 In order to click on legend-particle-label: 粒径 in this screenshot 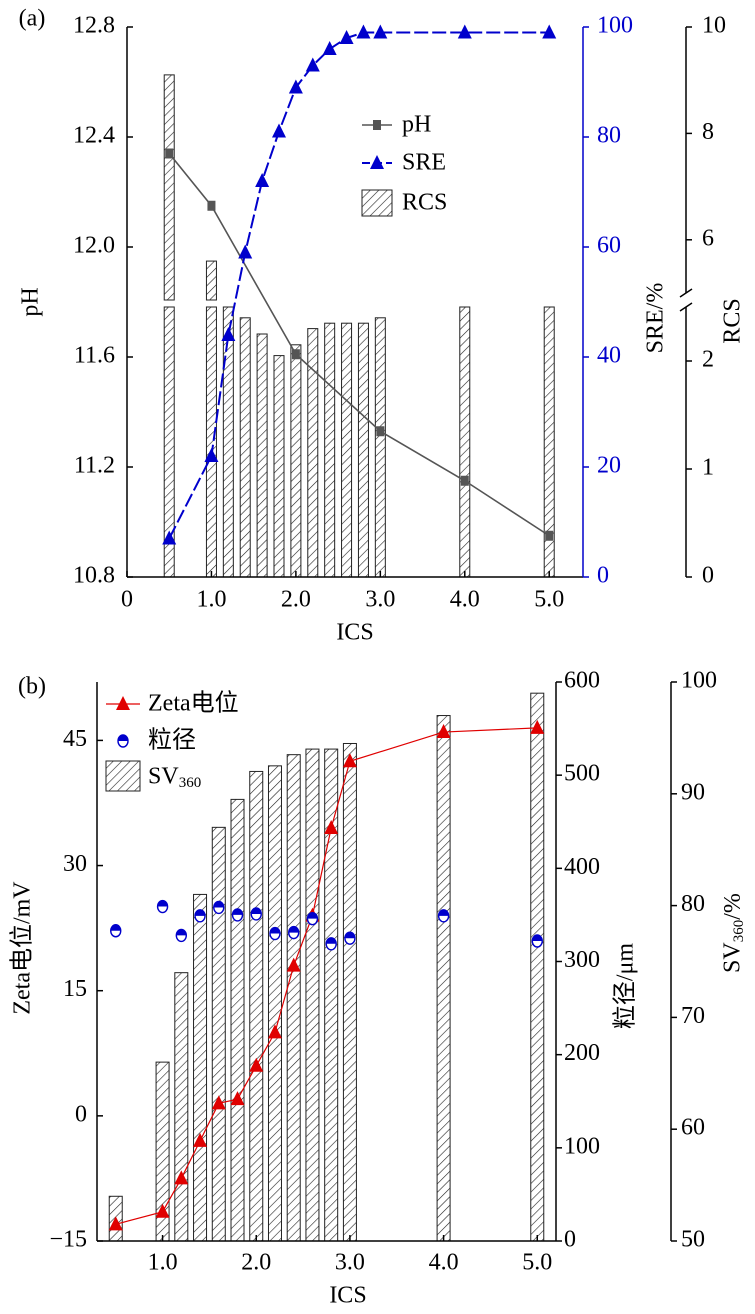, I will do `click(172, 740)`.